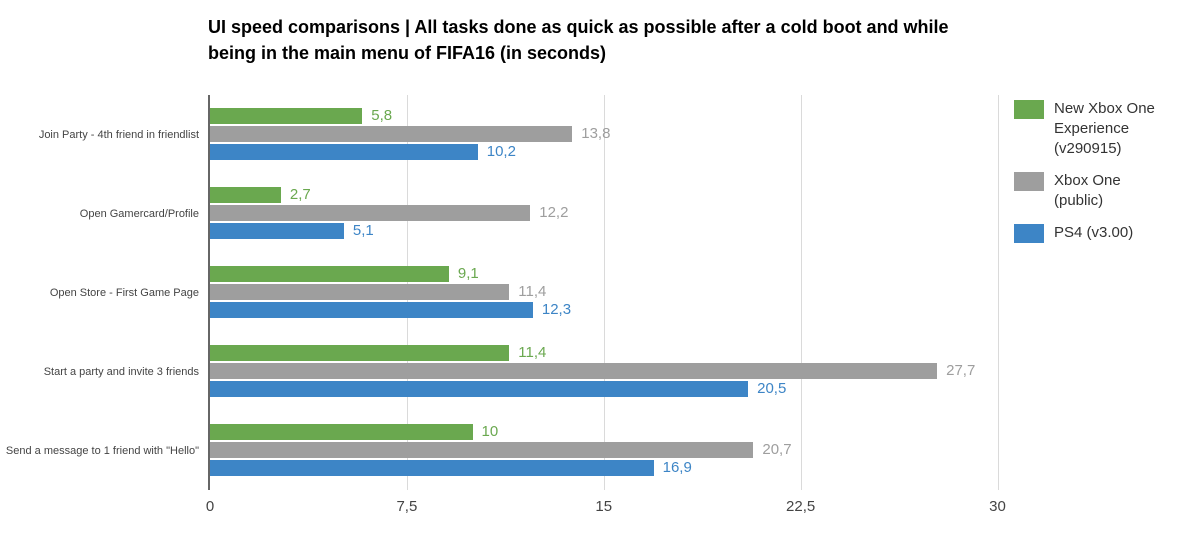  What do you see at coordinates (961, 370) in the screenshot?
I see `bar-value-label: 27,7` at bounding box center [961, 370].